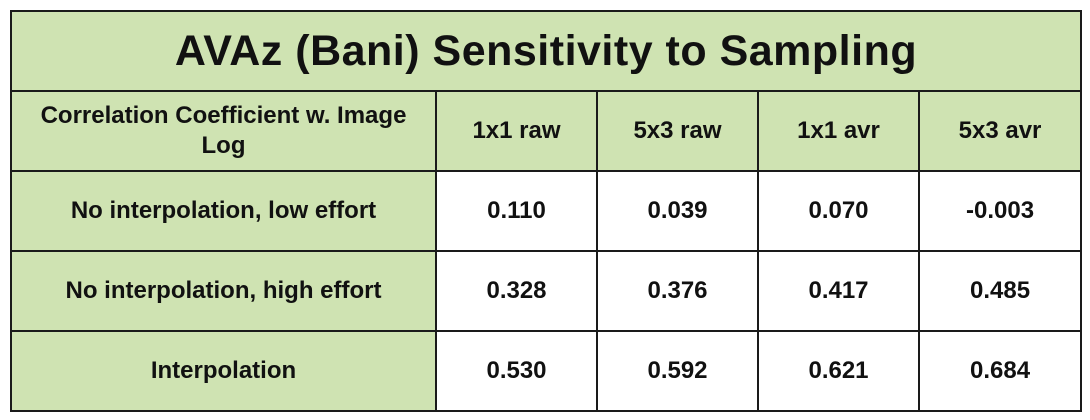  What do you see at coordinates (223, 371) in the screenshot?
I see `row-label: Interpolation` at bounding box center [223, 371].